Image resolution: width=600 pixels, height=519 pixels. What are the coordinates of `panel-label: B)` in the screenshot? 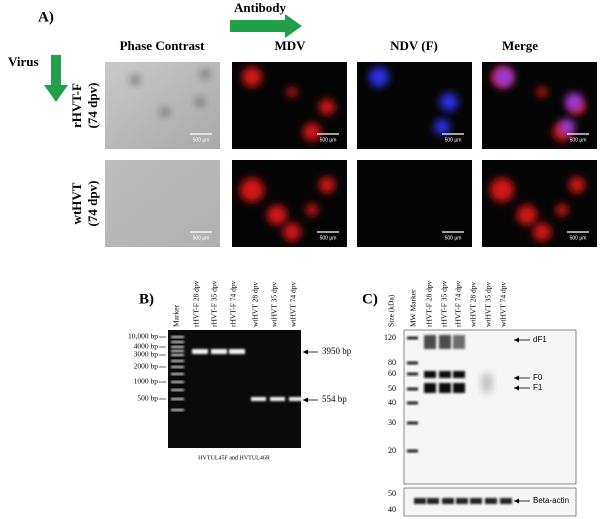 It's located at (146, 299).